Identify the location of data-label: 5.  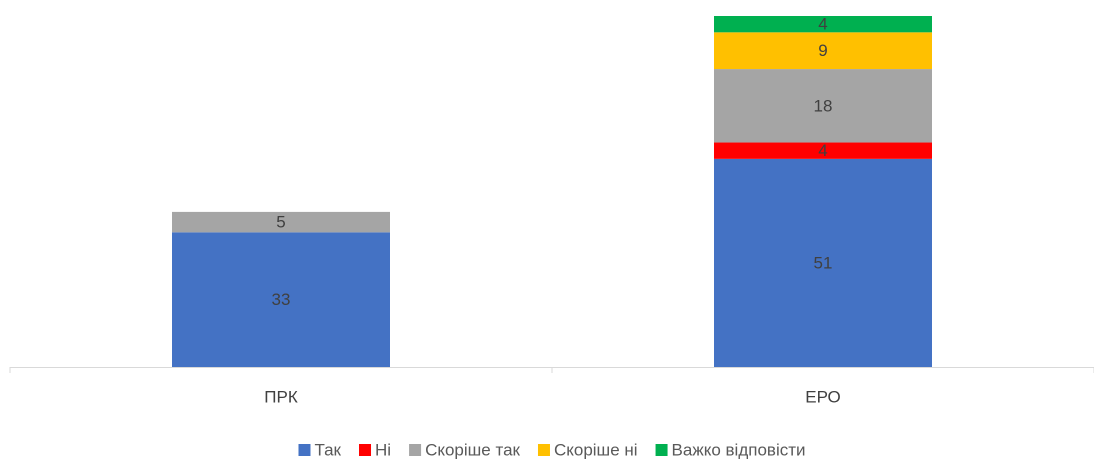
(280, 222).